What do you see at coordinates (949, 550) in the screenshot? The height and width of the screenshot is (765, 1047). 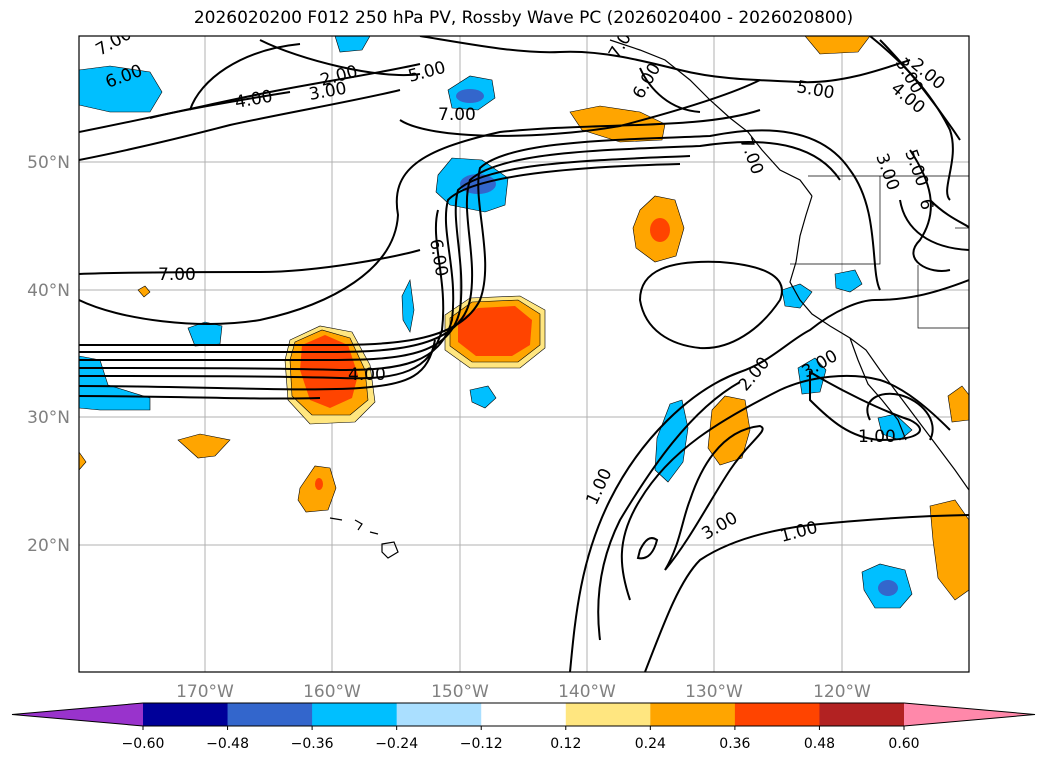 I see `pos-anomaly-mx-coast` at bounding box center [949, 550].